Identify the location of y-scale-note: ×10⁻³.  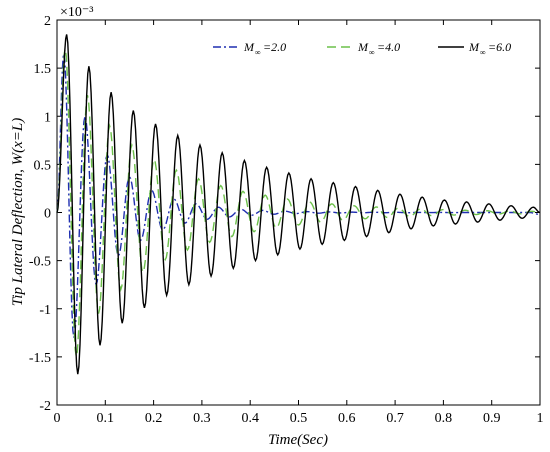
(76, 12).